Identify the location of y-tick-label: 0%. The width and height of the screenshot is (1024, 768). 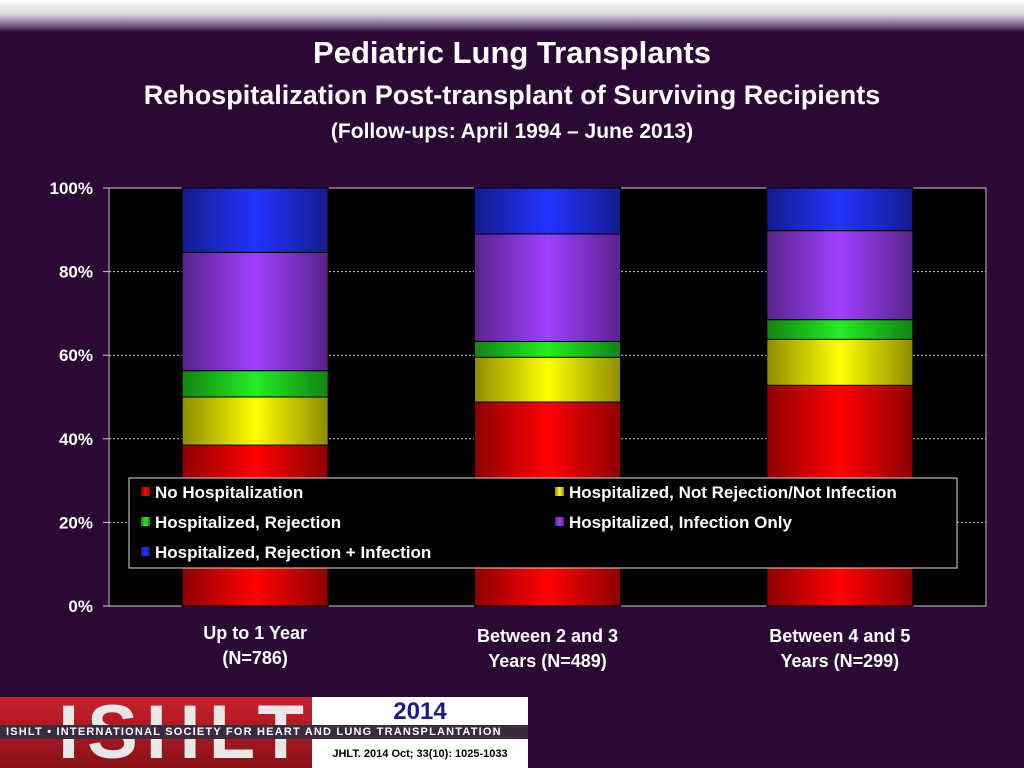
(80, 606).